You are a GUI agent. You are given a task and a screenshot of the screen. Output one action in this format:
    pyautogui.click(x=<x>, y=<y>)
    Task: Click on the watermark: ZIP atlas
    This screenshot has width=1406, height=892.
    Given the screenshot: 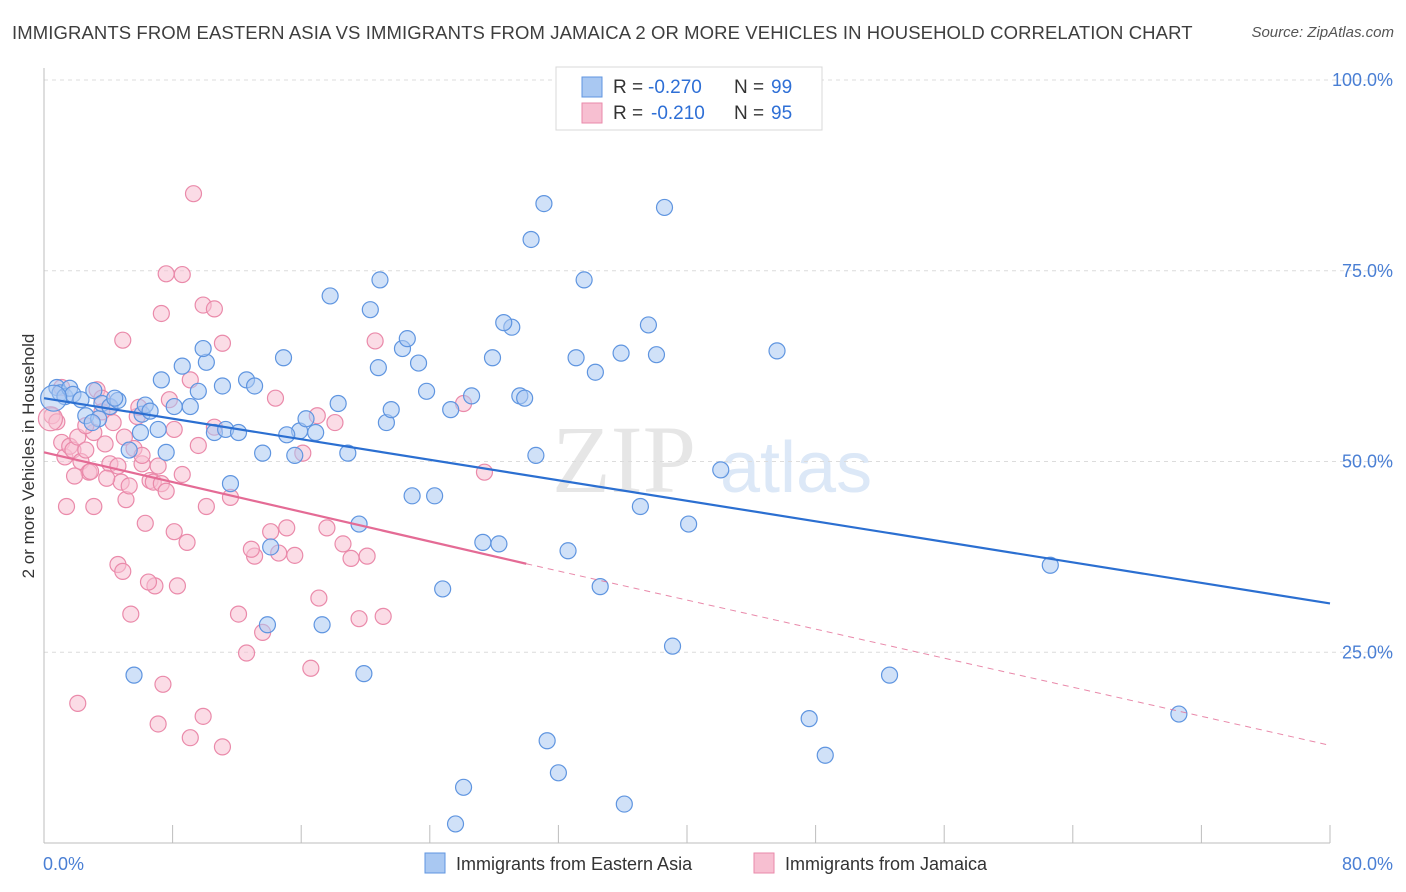 What is the action you would take?
    pyautogui.click(x=712, y=459)
    